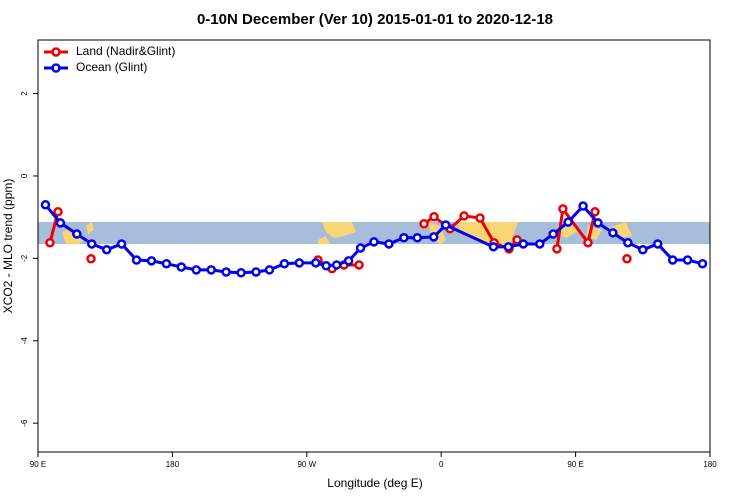  What do you see at coordinates (24, 93) in the screenshot?
I see `y-tick-label: 2` at bounding box center [24, 93].